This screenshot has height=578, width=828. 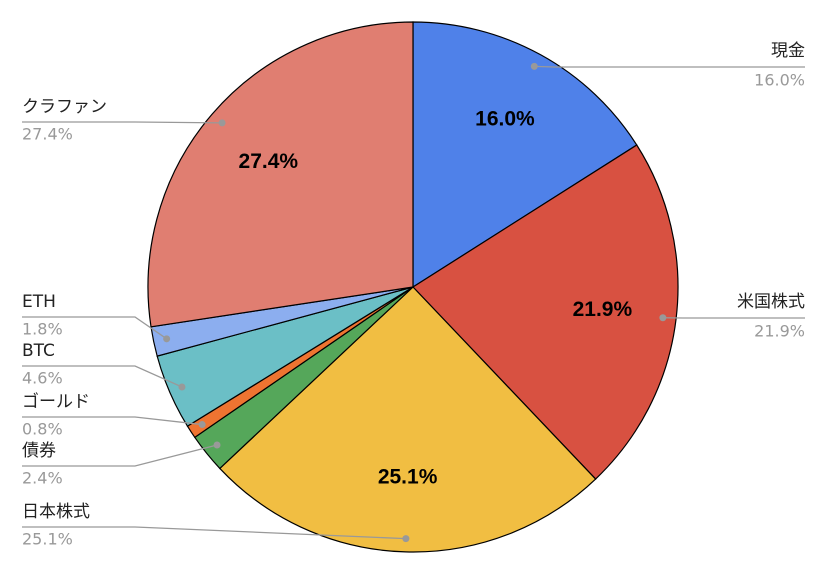 I want to click on category-label: BTC, so click(x=38, y=351).